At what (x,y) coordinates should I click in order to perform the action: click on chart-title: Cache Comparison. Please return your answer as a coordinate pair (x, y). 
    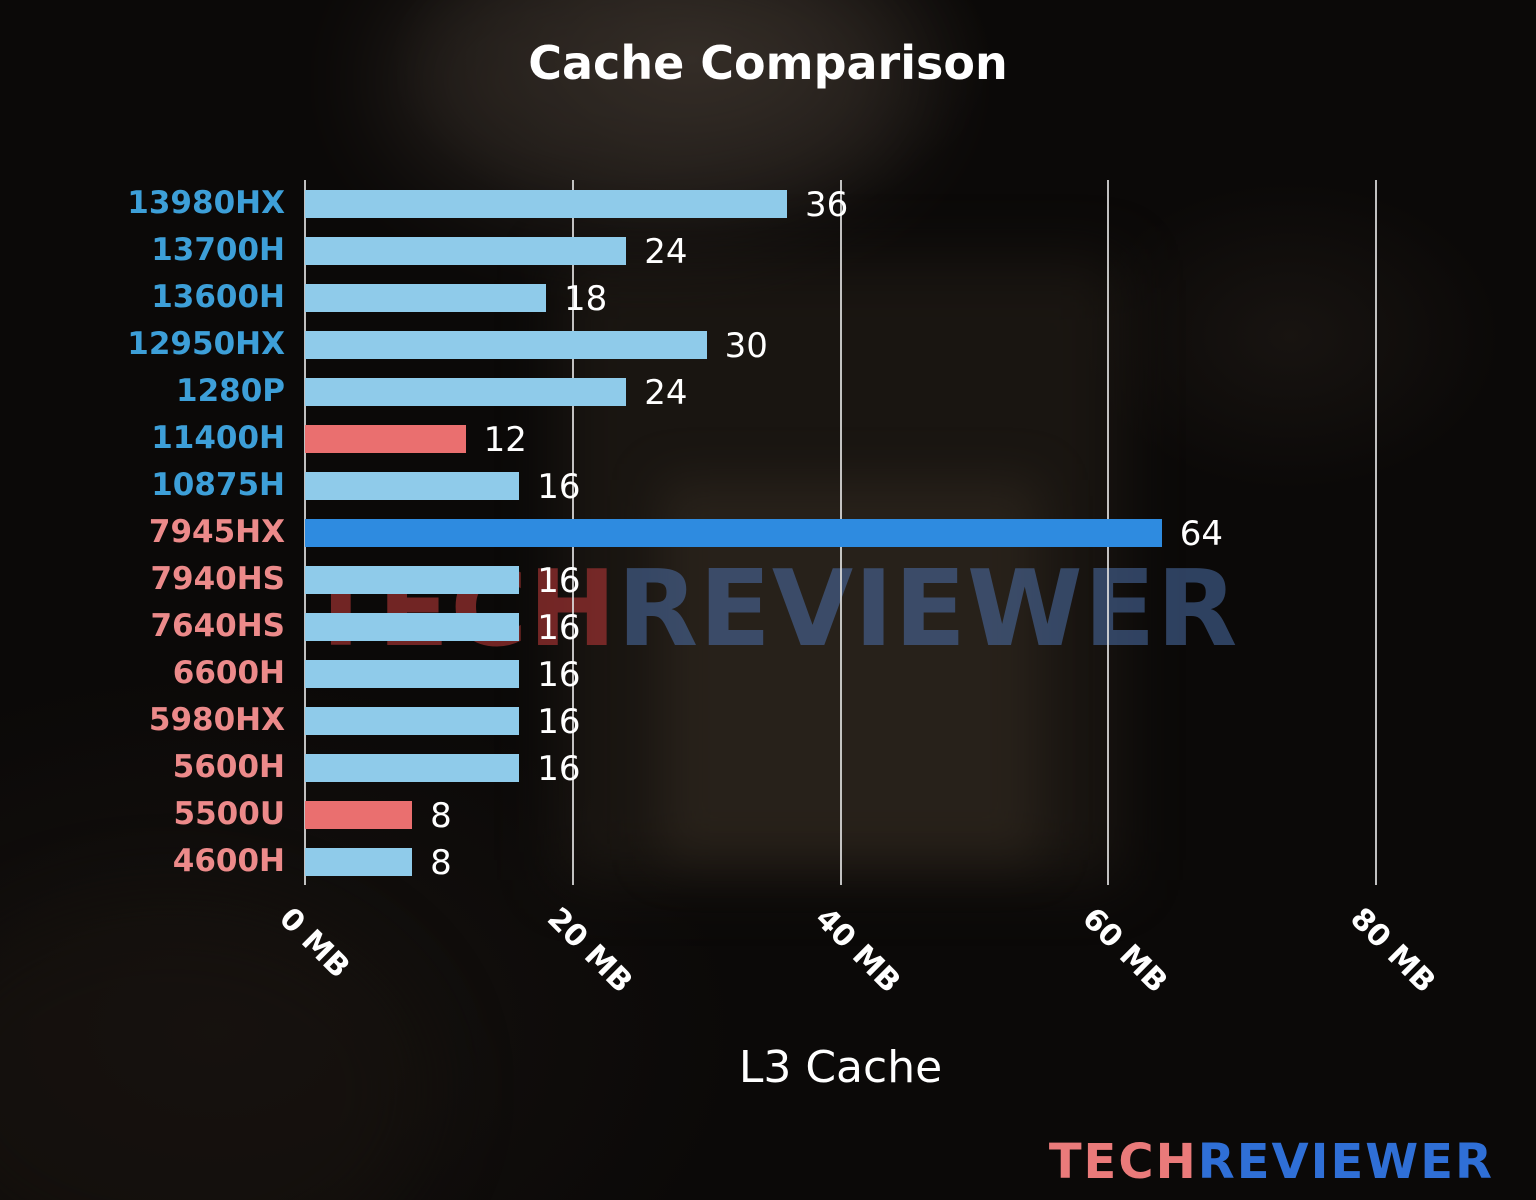
    Looking at the image, I should click on (768, 63).